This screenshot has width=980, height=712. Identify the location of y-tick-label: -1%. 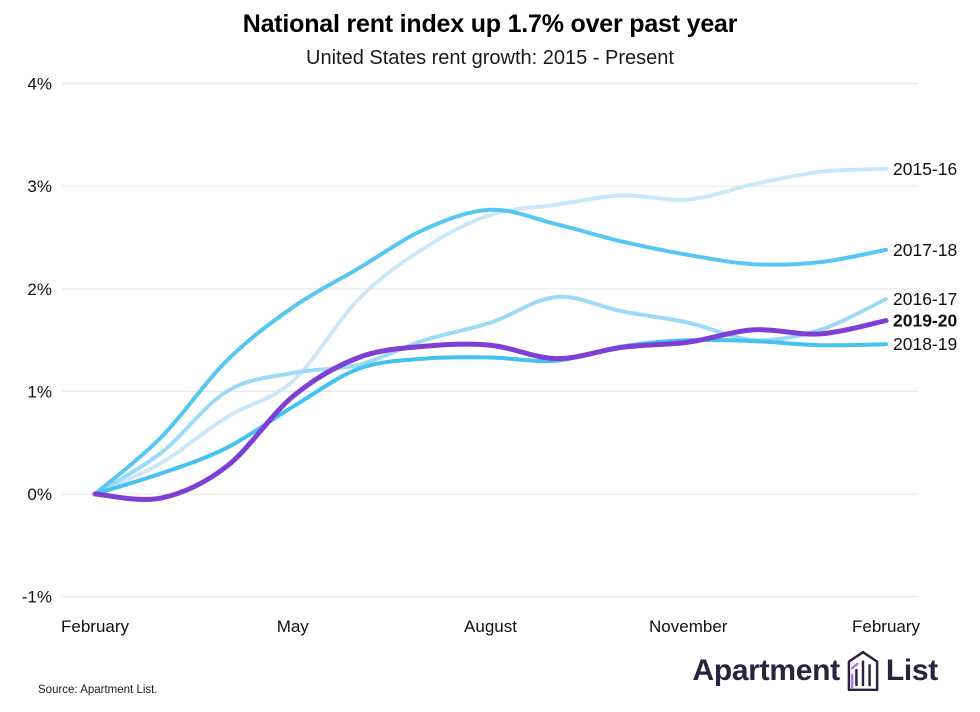
(37, 597).